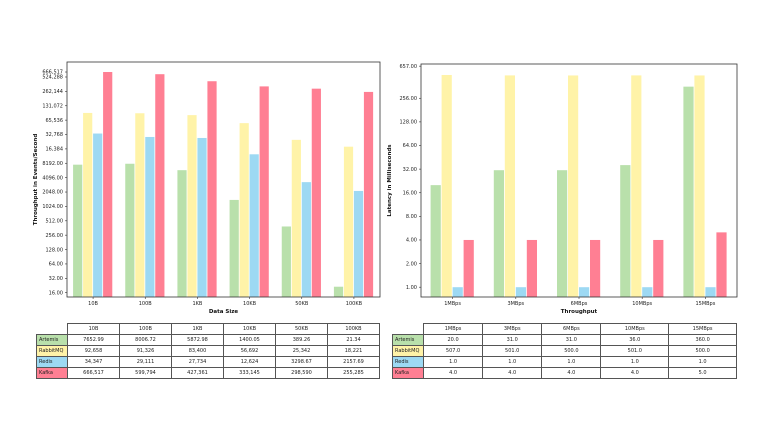 The image size is (768, 432). I want to click on table-cell: 31.0, so click(571, 340).